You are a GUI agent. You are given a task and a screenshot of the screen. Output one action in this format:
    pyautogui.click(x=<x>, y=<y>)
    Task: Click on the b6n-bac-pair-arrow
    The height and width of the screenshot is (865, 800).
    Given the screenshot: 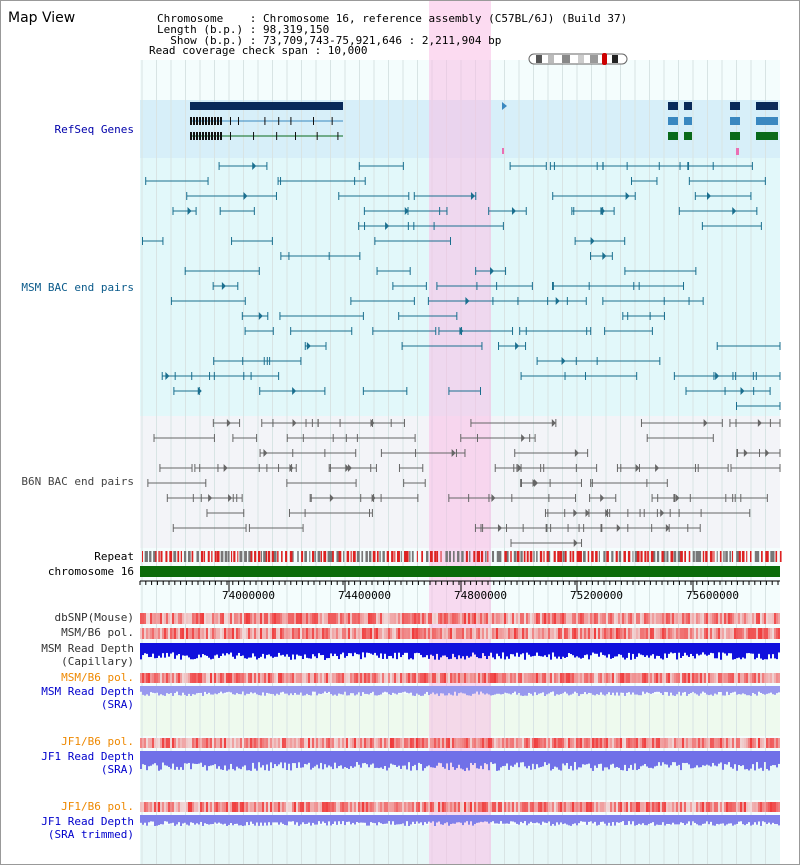 What is the action you would take?
    pyautogui.click(x=265, y=453)
    